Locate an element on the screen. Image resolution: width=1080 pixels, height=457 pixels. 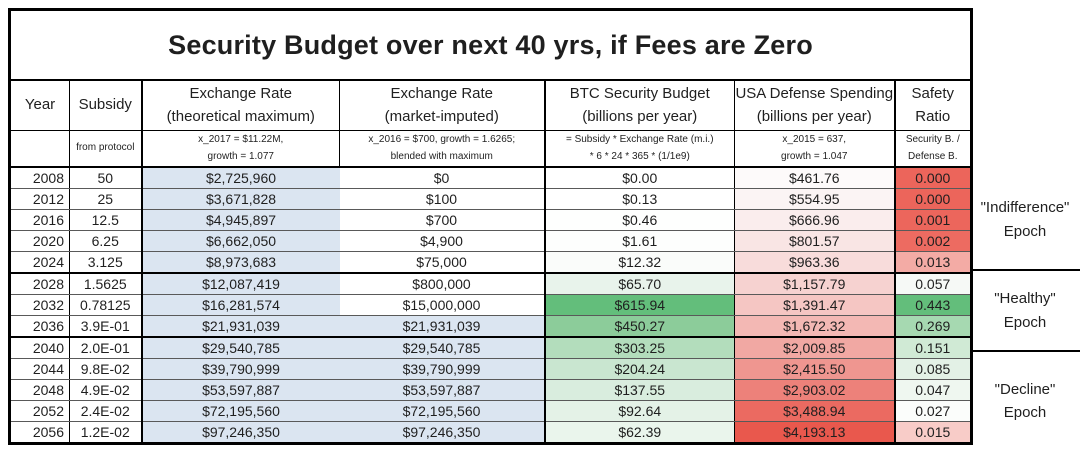
col-header-usa-defense-spending: USA Defense Spending (billions per year) is located at coordinates (815, 105).